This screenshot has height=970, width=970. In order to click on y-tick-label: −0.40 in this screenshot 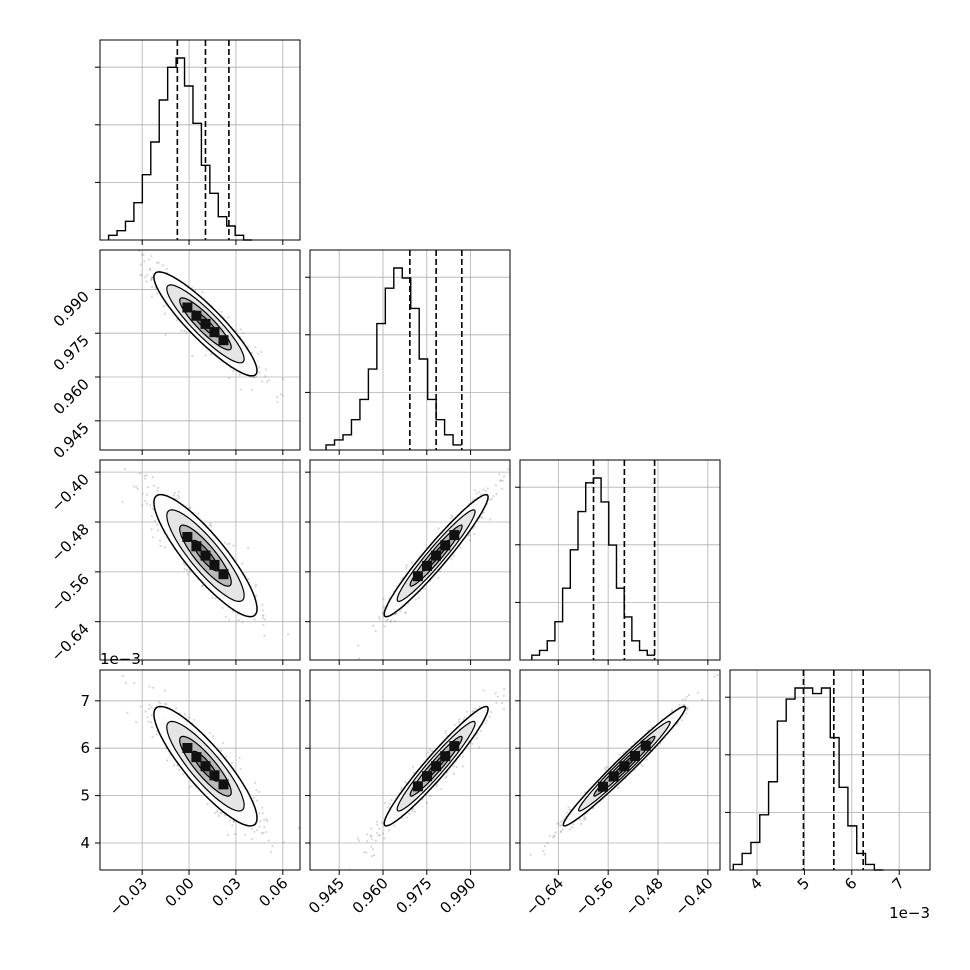, I will do `click(70, 492)`.